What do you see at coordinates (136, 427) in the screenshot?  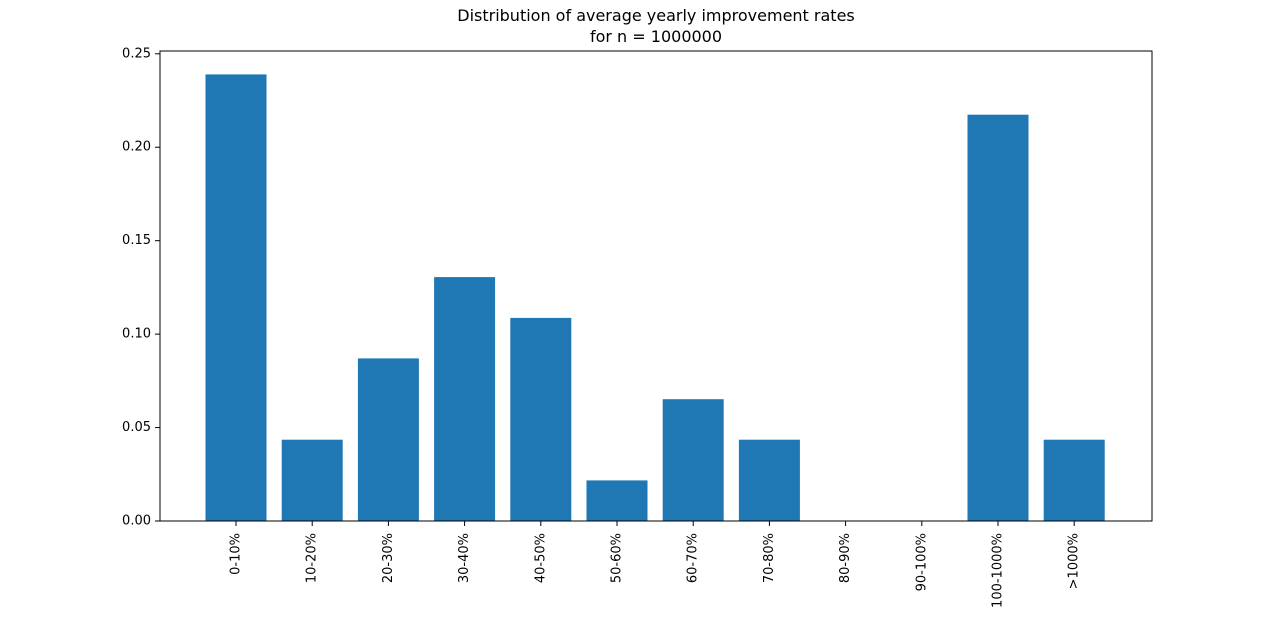 I see `y-tick-label: 0.05` at bounding box center [136, 427].